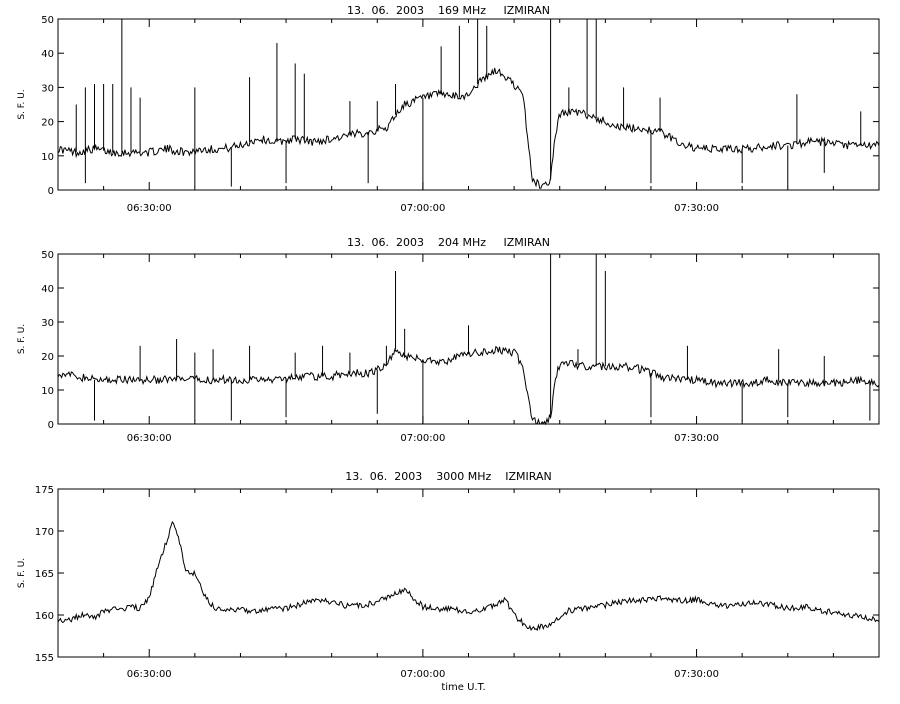 This screenshot has height=704, width=900. What do you see at coordinates (448, 10) in the screenshot?
I see `chart-title: 13. 06. 2003 169 MHz IZMIRAN` at bounding box center [448, 10].